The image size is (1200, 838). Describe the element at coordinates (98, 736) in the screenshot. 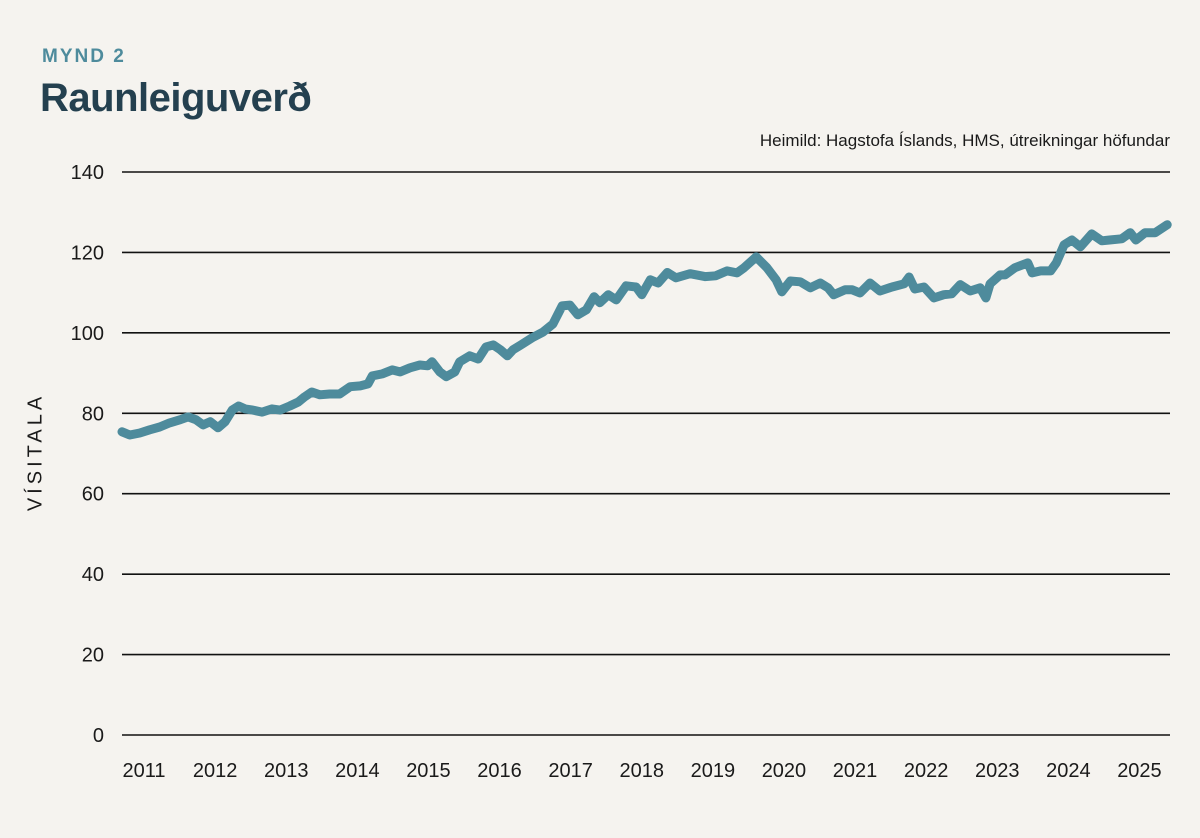

I see `y-tick-label: 0` at that location.